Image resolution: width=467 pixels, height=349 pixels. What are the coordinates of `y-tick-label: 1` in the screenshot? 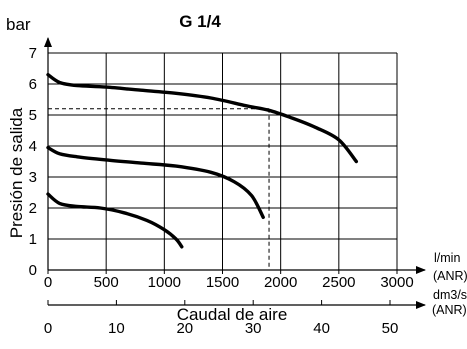 It's located at (33, 239).